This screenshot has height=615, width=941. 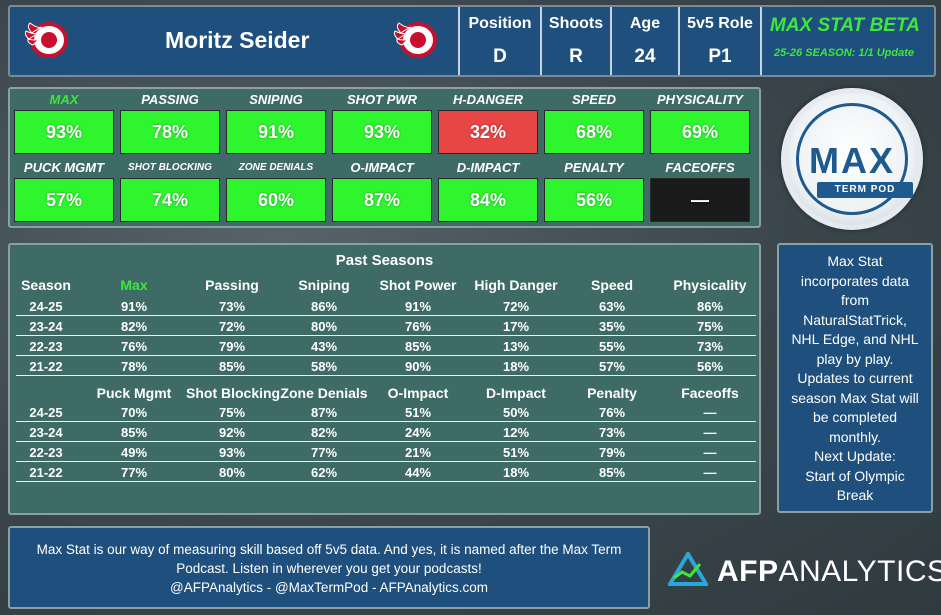 What do you see at coordinates (46, 326) in the screenshot?
I see `table-row-cell: 23-24` at bounding box center [46, 326].